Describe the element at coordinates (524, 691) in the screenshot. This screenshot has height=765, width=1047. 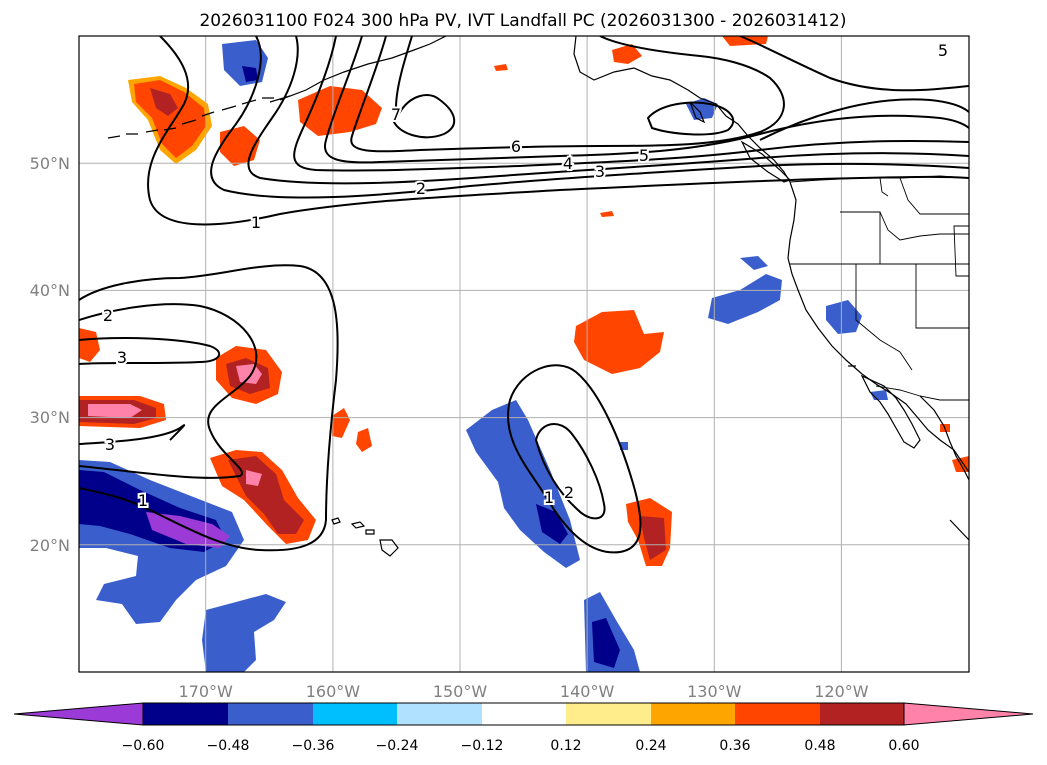
I see `longitude-labels: 170°W 160°W 150°W 140°W 130°W 120°W` at that location.